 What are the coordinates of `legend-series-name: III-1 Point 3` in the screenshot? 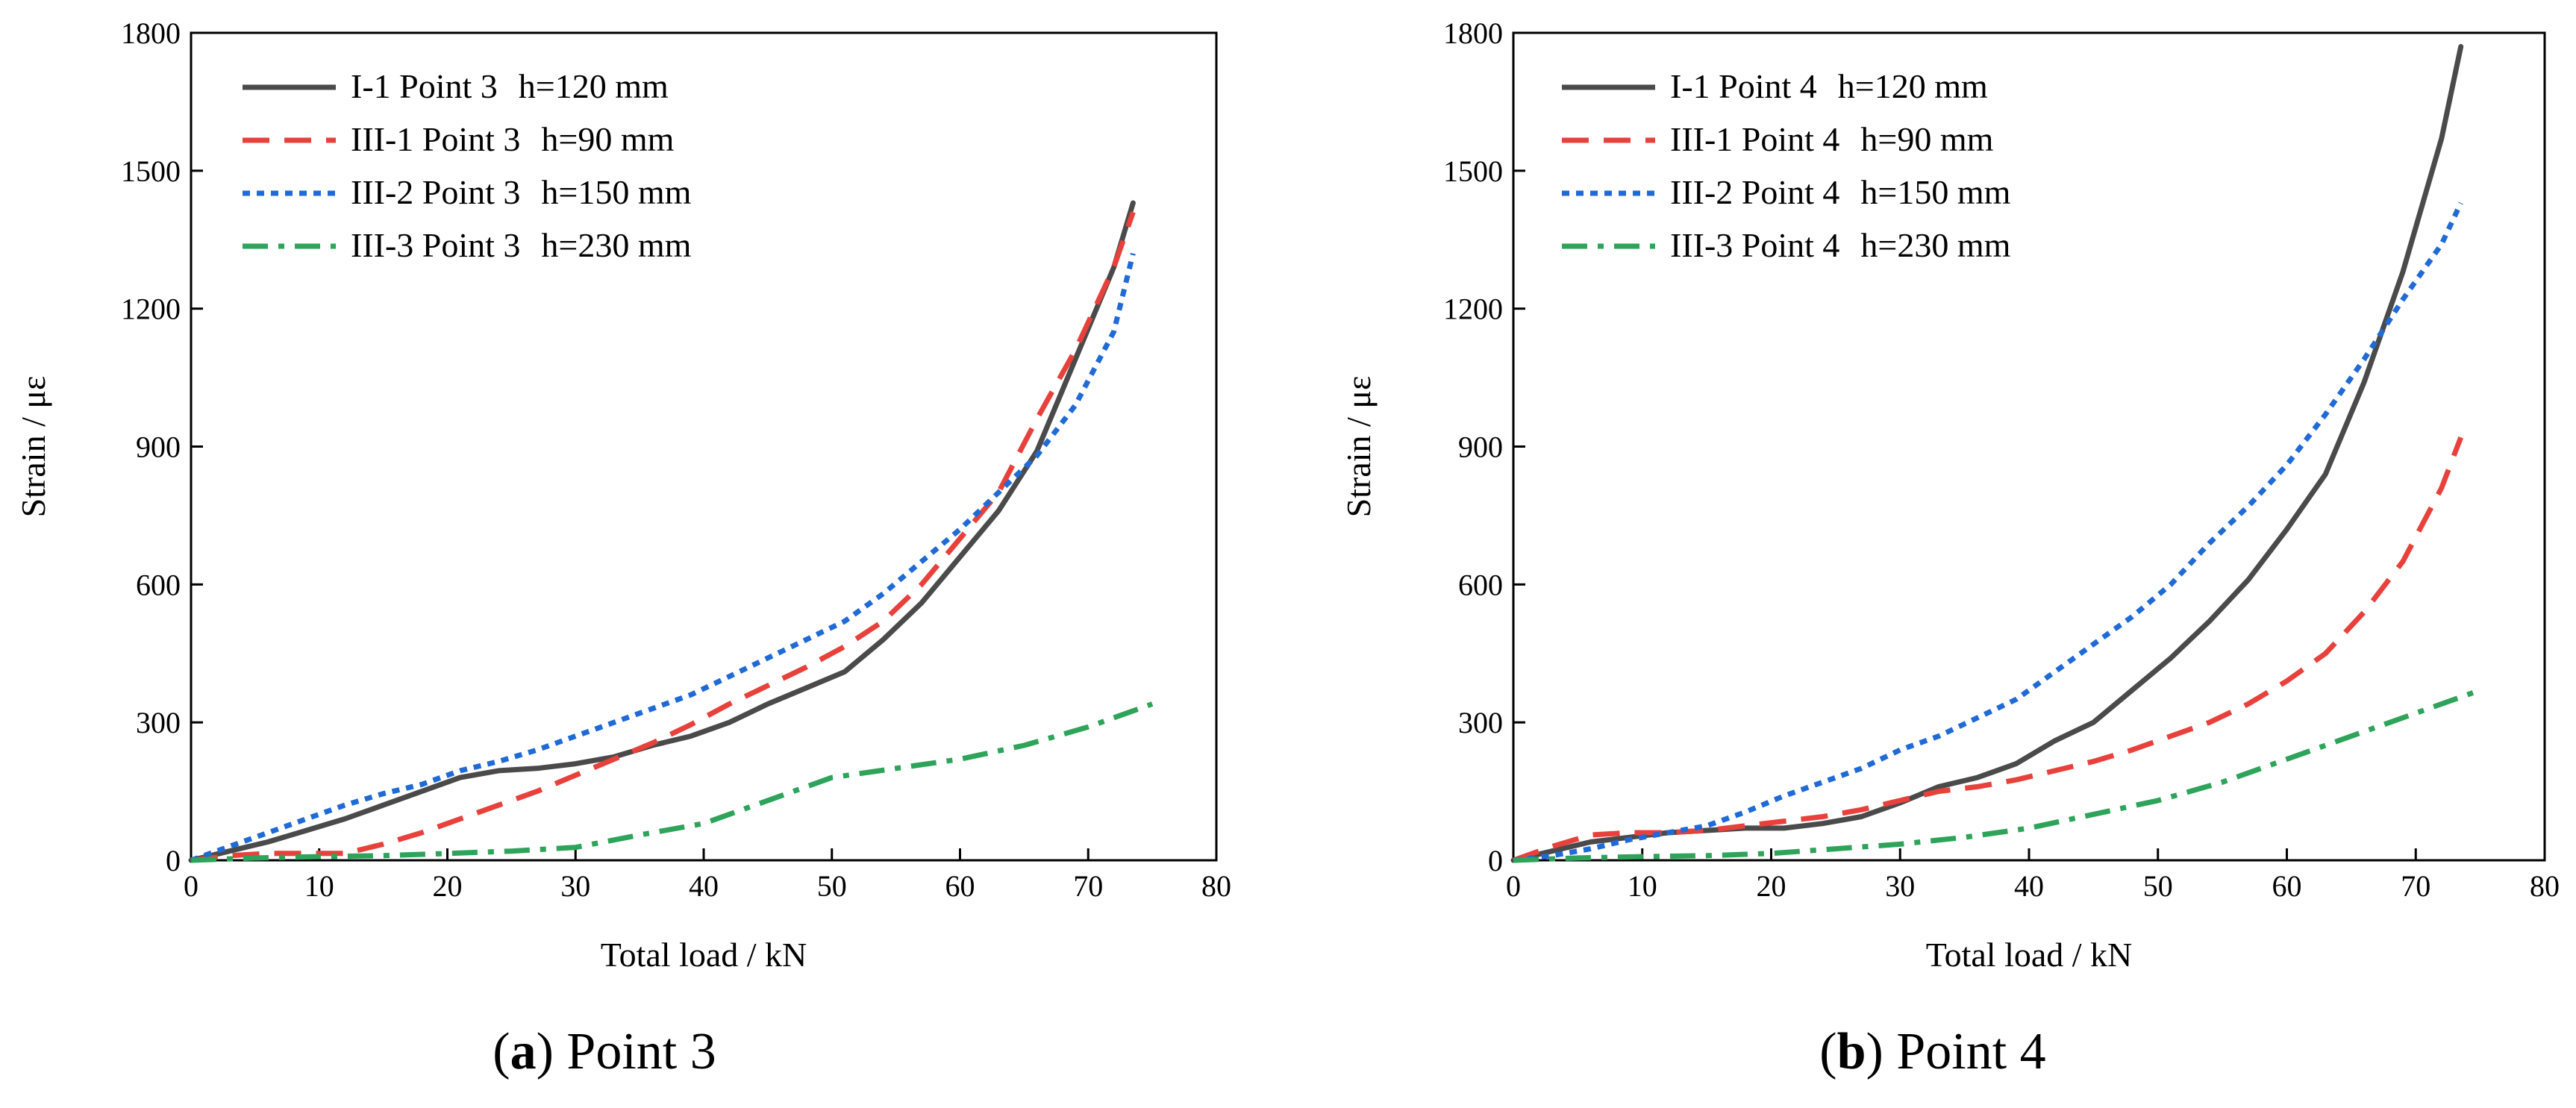 It's located at (435, 139).